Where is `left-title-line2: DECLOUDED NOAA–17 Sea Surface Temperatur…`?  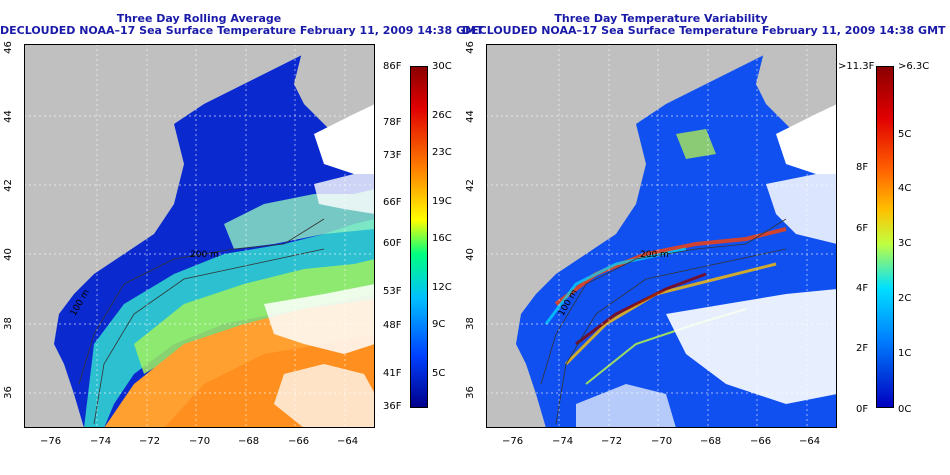 left-title-line2: DECLOUDED NOAA–17 Sea Surface Temperatur… is located at coordinates (242, 30).